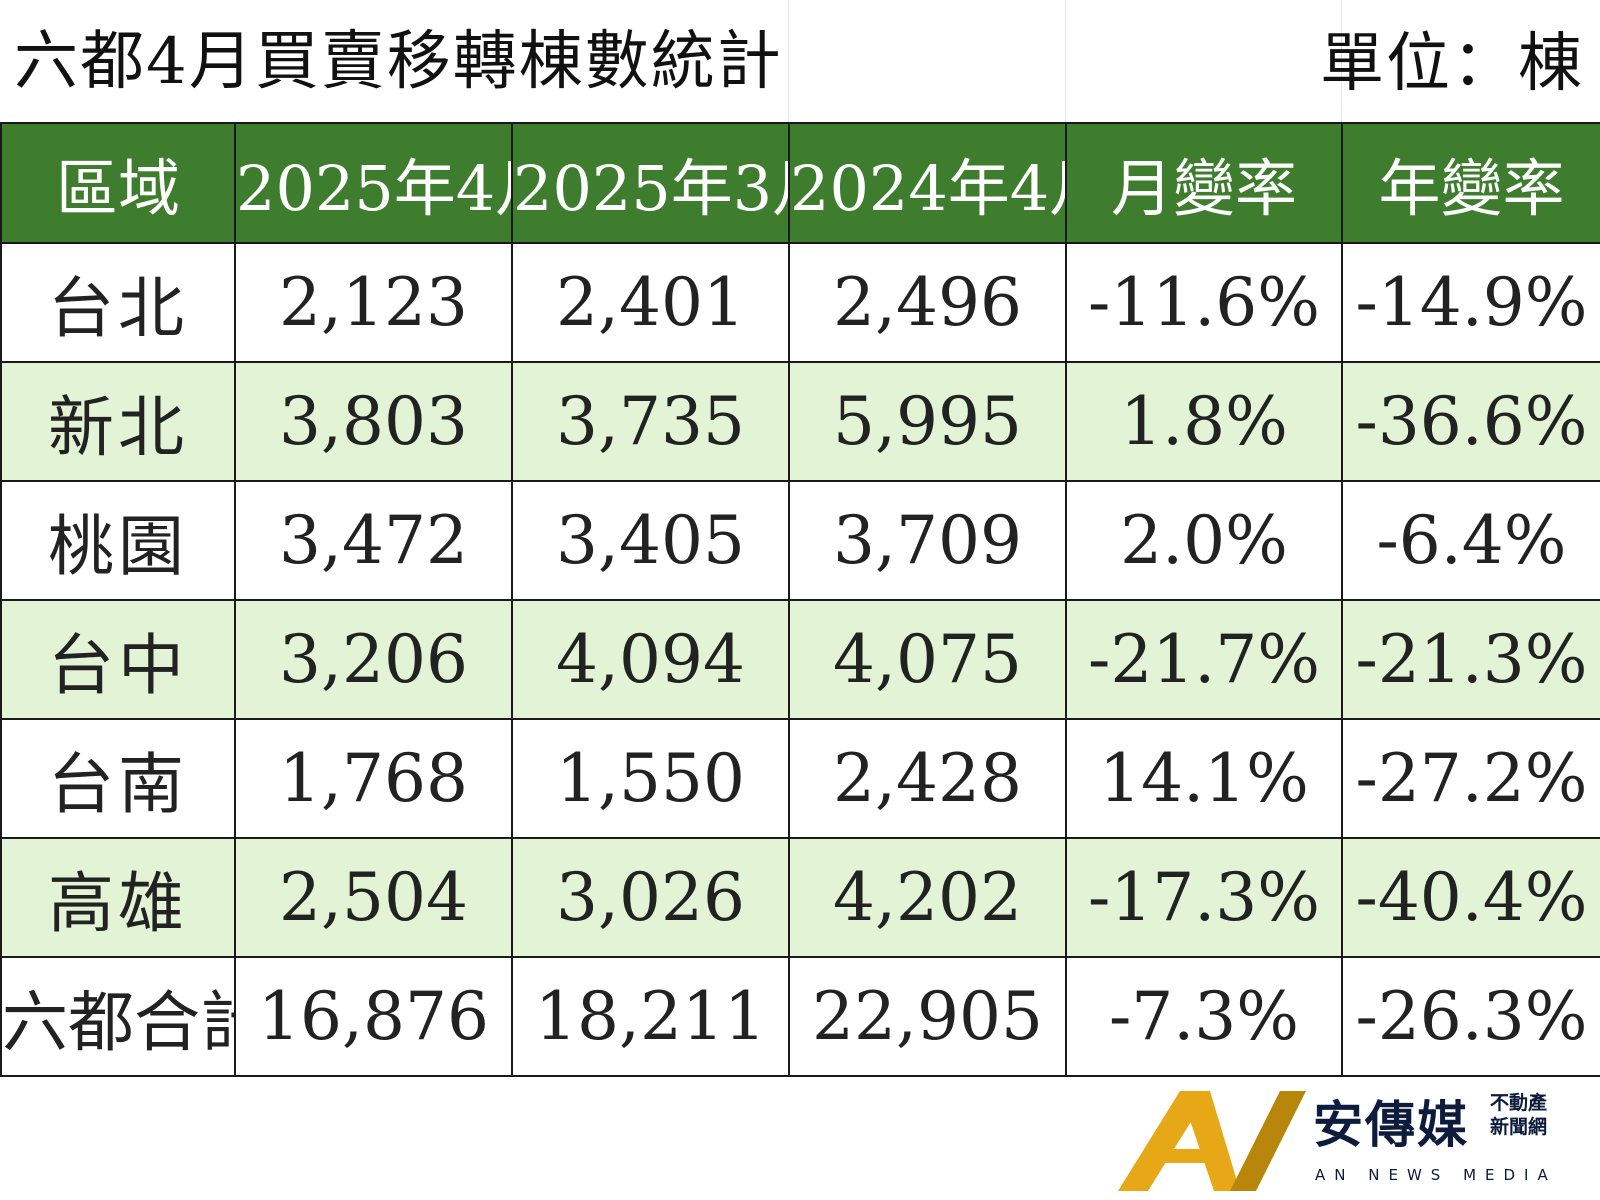 The image size is (1600, 1200). What do you see at coordinates (373, 302) in the screenshot?
I see `value-cell: 2,123` at bounding box center [373, 302].